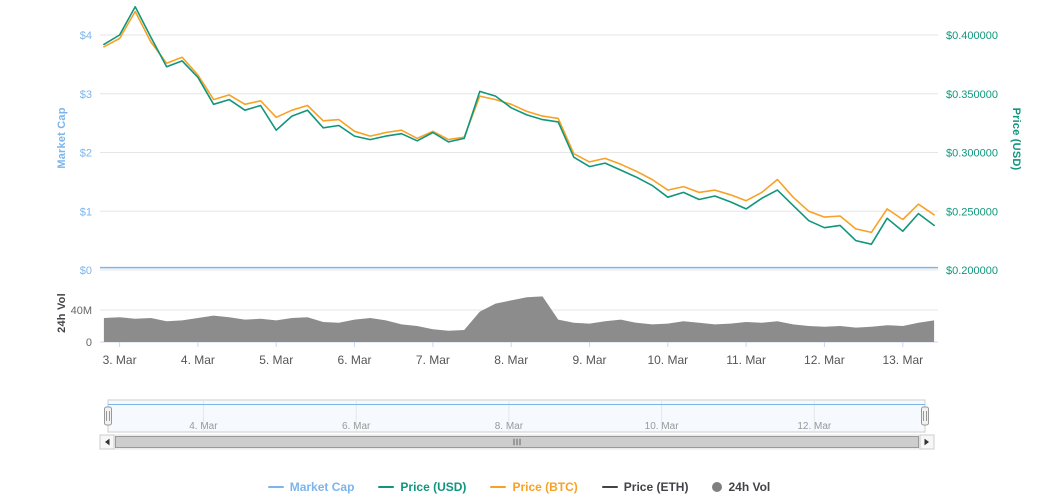  What do you see at coordinates (972, 36) in the screenshot?
I see `price-usd-tick-label: $0.400000` at bounding box center [972, 36].